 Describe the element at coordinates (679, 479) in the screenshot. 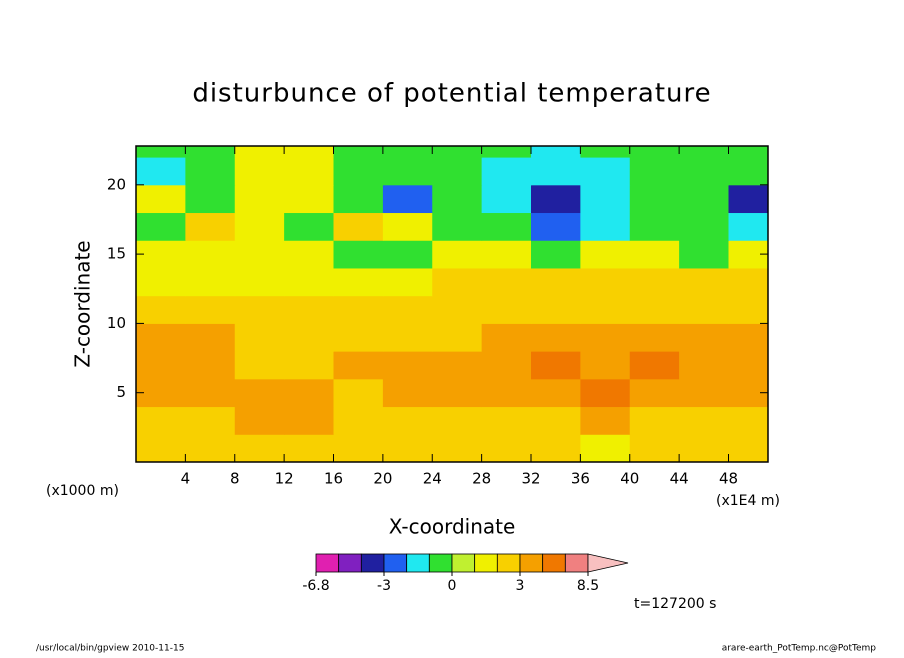

I see `x-tick-label: 44` at that location.